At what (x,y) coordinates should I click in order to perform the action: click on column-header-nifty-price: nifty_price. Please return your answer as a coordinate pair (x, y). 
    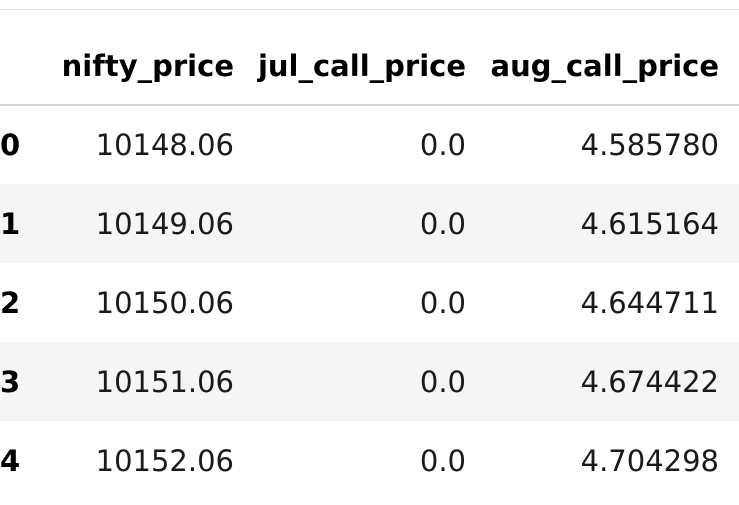
    Looking at the image, I should click on (147, 67).